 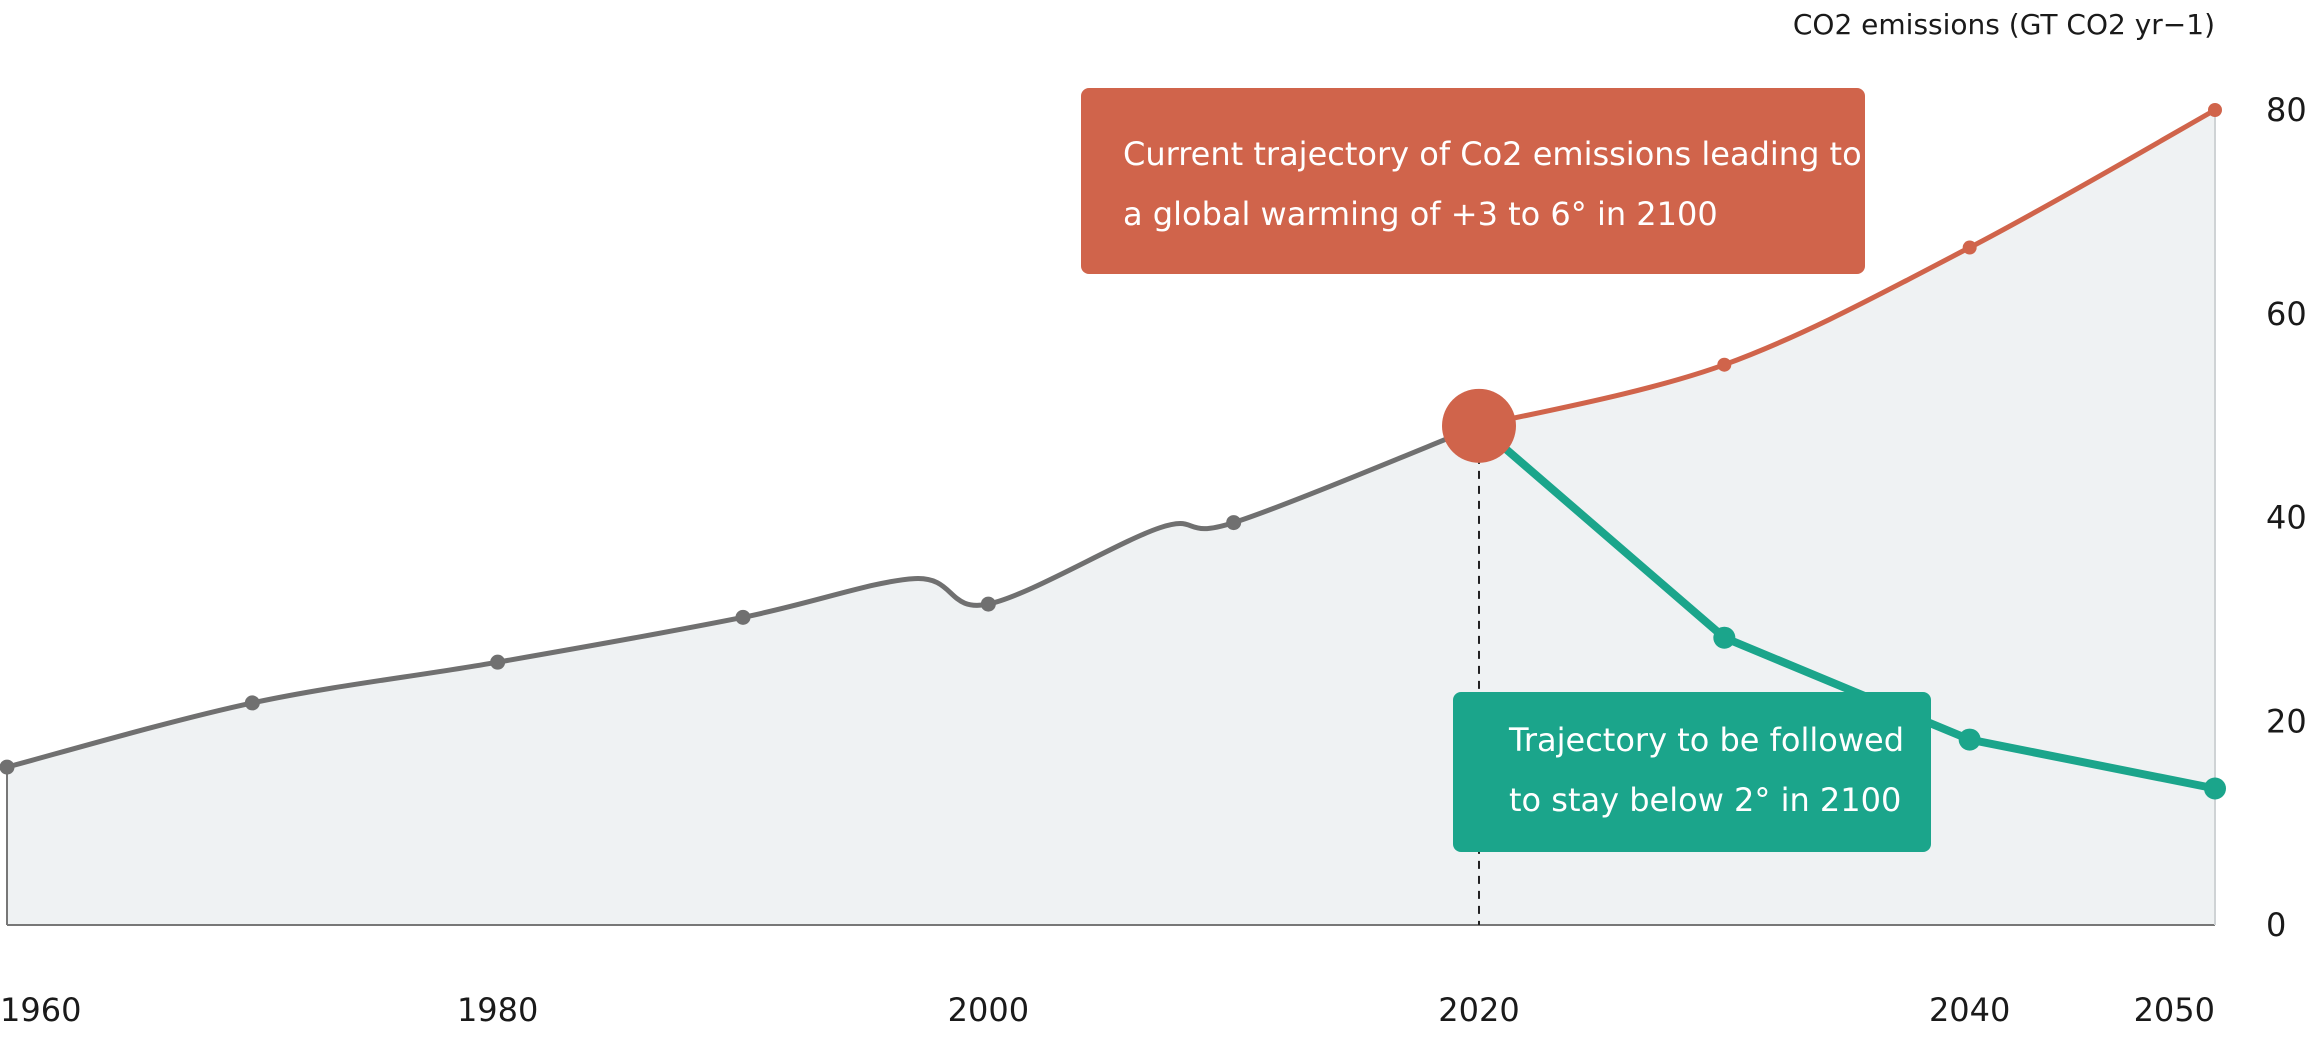 What do you see at coordinates (1479, 425) in the screenshot?
I see `pivot-2020-point` at bounding box center [1479, 425].